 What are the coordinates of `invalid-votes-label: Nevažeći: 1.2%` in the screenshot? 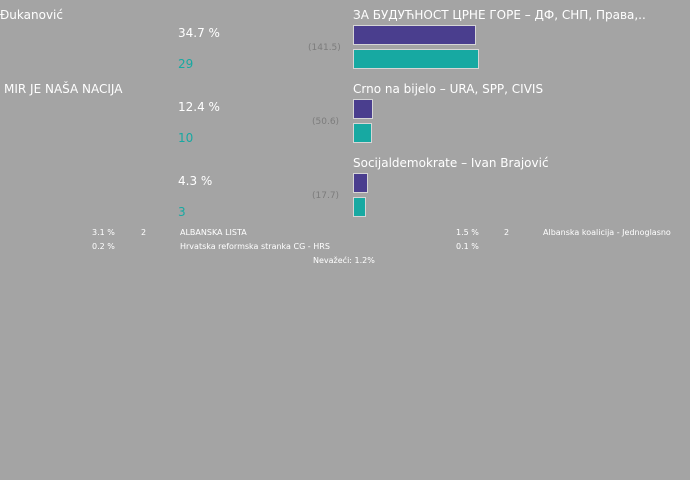 It's located at (344, 260).